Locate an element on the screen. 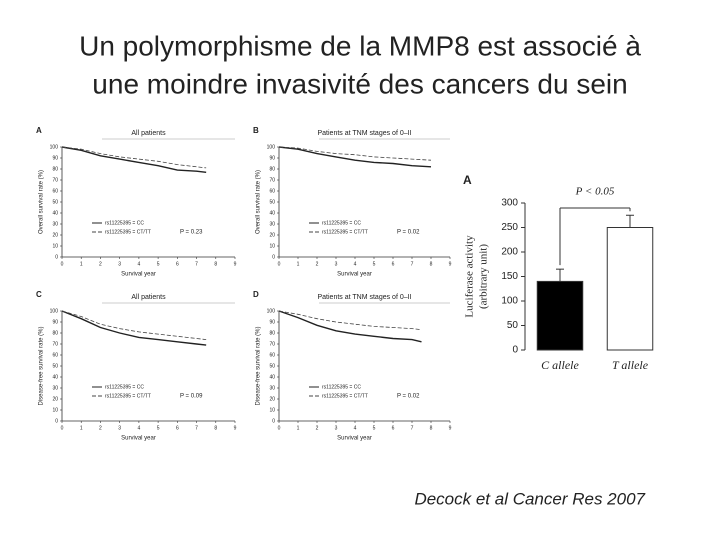 The image size is (720, 540). x-tick-label: C allele is located at coordinates (560, 365).